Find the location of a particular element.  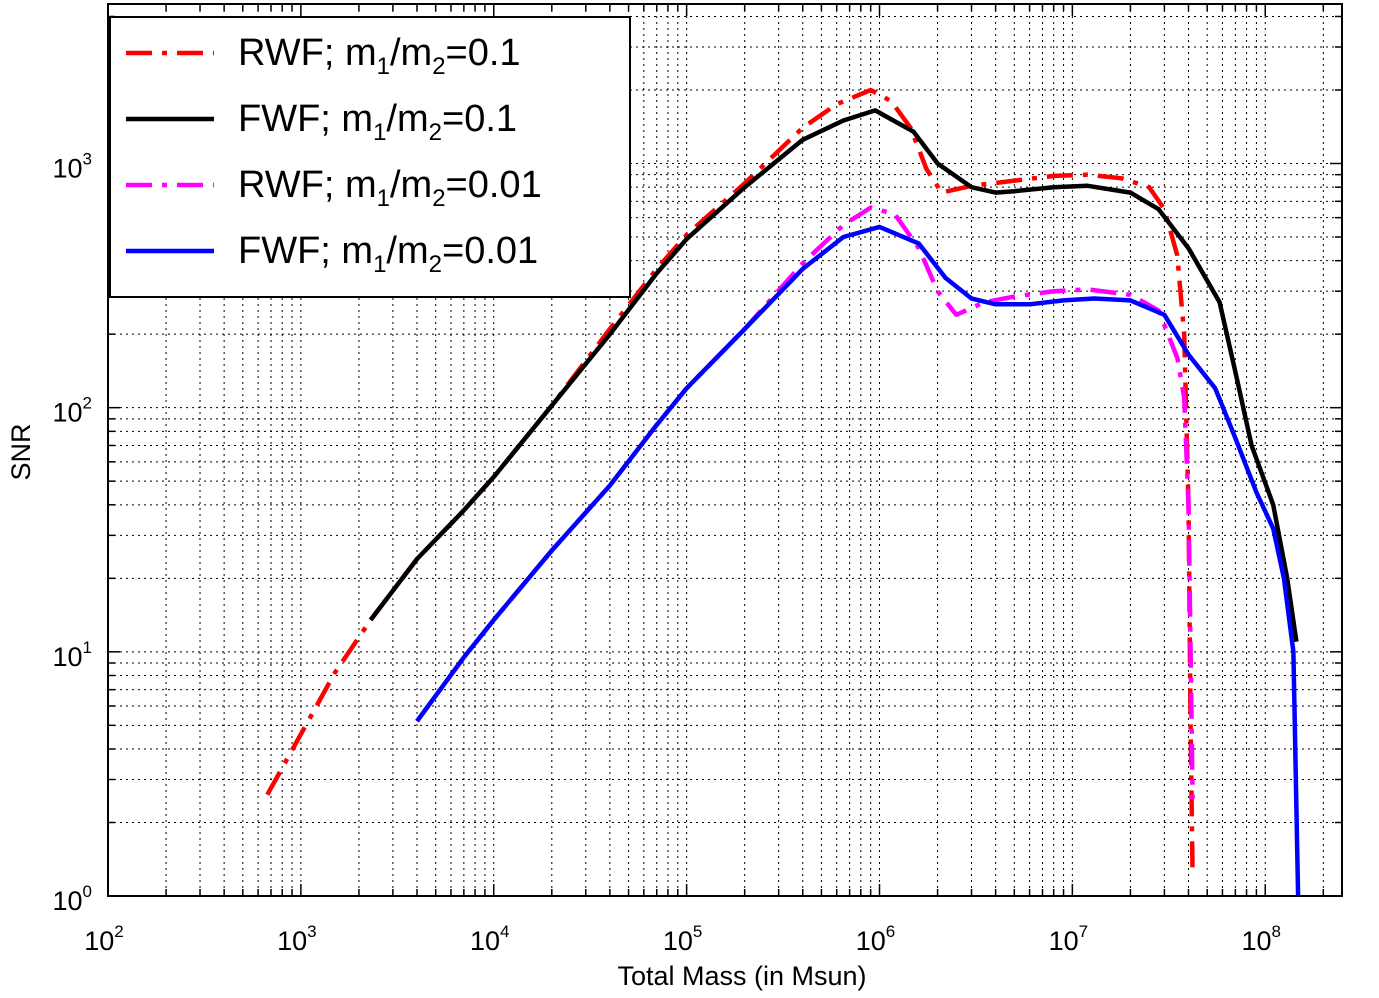

y-tick-label: 10² is located at coordinates (72, 411).